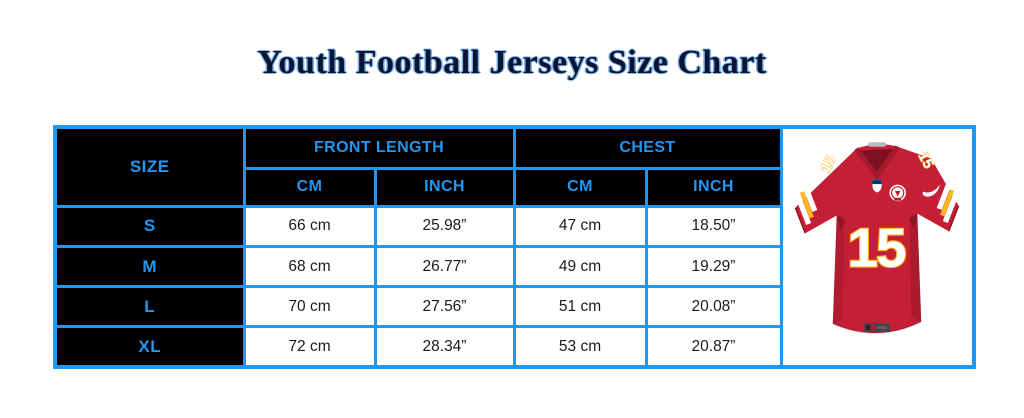 The height and width of the screenshot is (418, 1024). What do you see at coordinates (947, 203) in the screenshot?
I see `sleeve-stripes-right` at bounding box center [947, 203].